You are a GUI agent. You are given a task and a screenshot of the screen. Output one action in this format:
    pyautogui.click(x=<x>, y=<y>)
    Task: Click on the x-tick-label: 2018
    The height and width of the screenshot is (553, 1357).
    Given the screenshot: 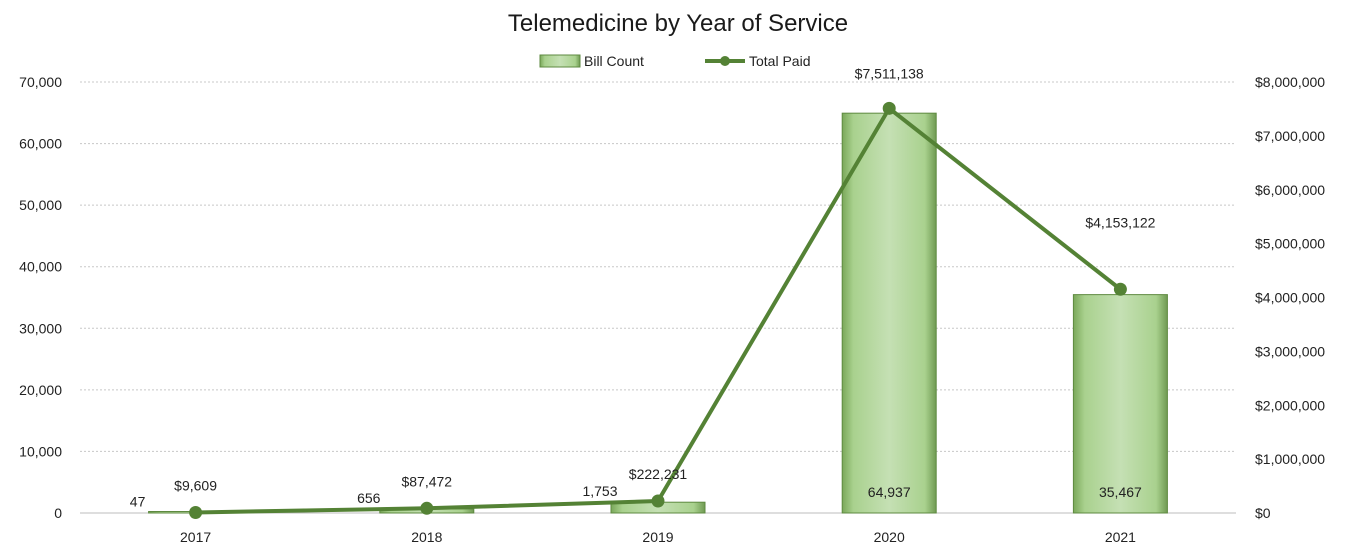 What is the action you would take?
    pyautogui.click(x=426, y=537)
    